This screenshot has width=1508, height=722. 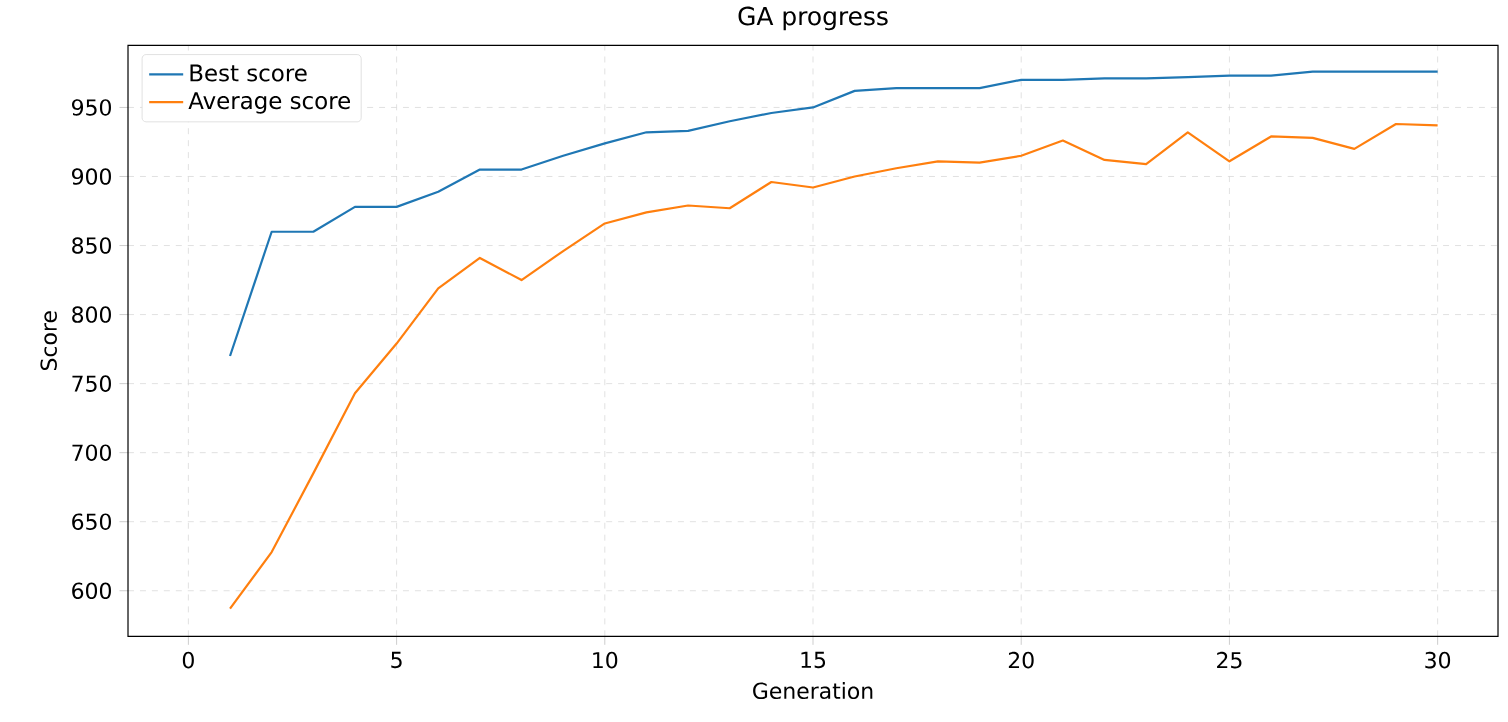 What do you see at coordinates (813, 659) in the screenshot?
I see `x-tick-label: 15` at bounding box center [813, 659].